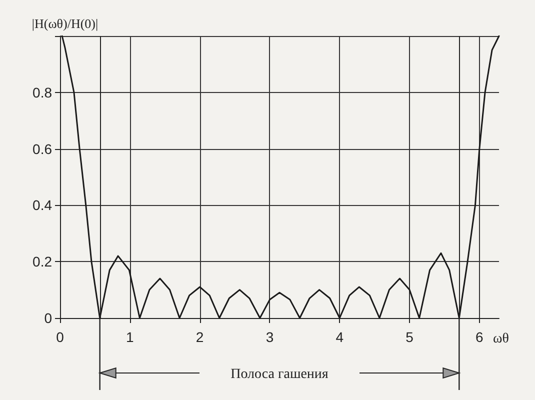 The image size is (535, 400). Describe the element at coordinates (42, 205) in the screenshot. I see `y-tick-label: 0.4` at that location.